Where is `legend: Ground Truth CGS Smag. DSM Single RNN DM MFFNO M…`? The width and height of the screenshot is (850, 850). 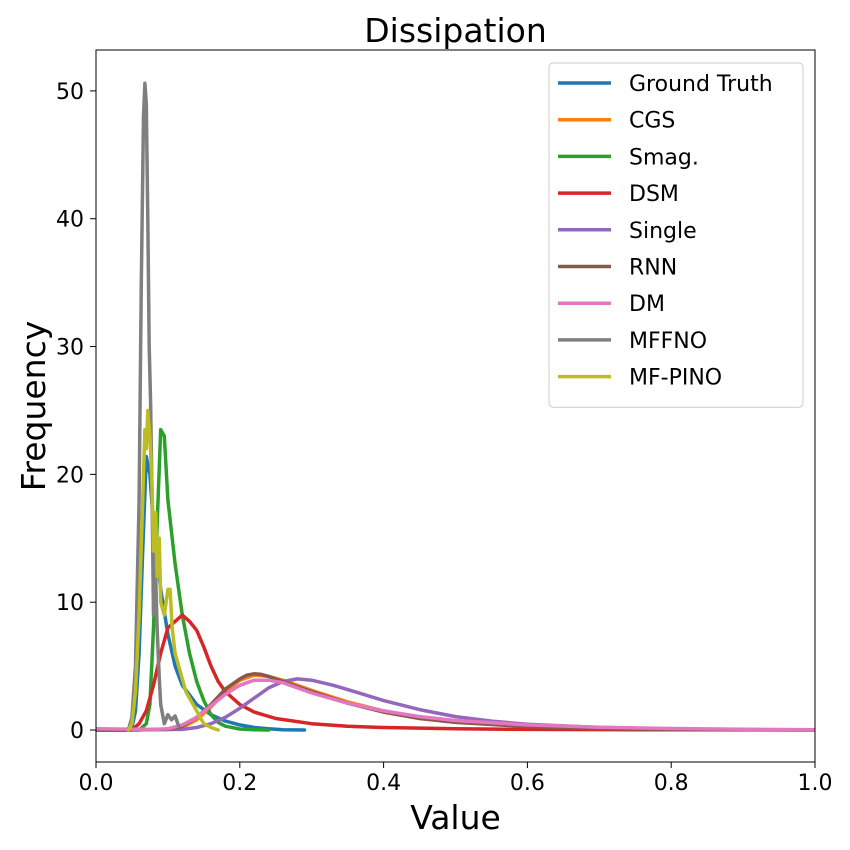 legend: Ground Truth CGS Smag. DSM Single RNN DM MFFNO M… is located at coordinates (676, 235).